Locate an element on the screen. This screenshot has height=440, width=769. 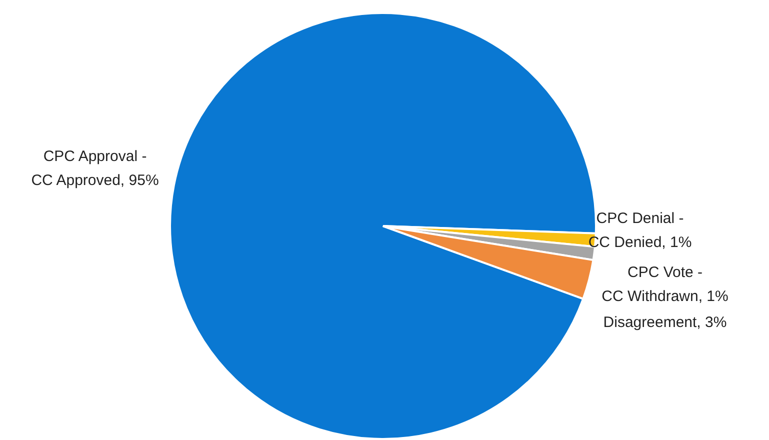
slice-label: CPC Vote - CC Withdrawn, 1% is located at coordinates (665, 284).